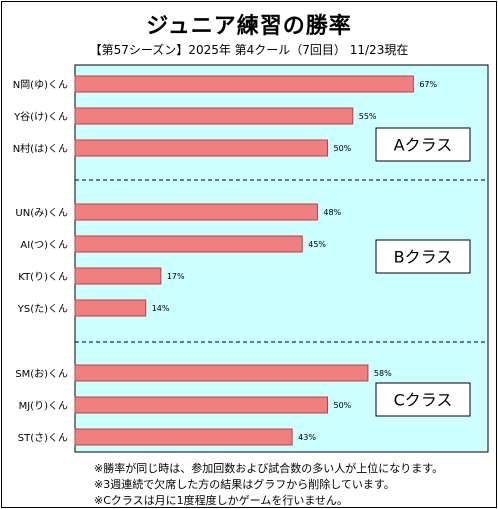  Describe the element at coordinates (343, 405) in the screenshot. I see `value-label-9: 50%` at that location.